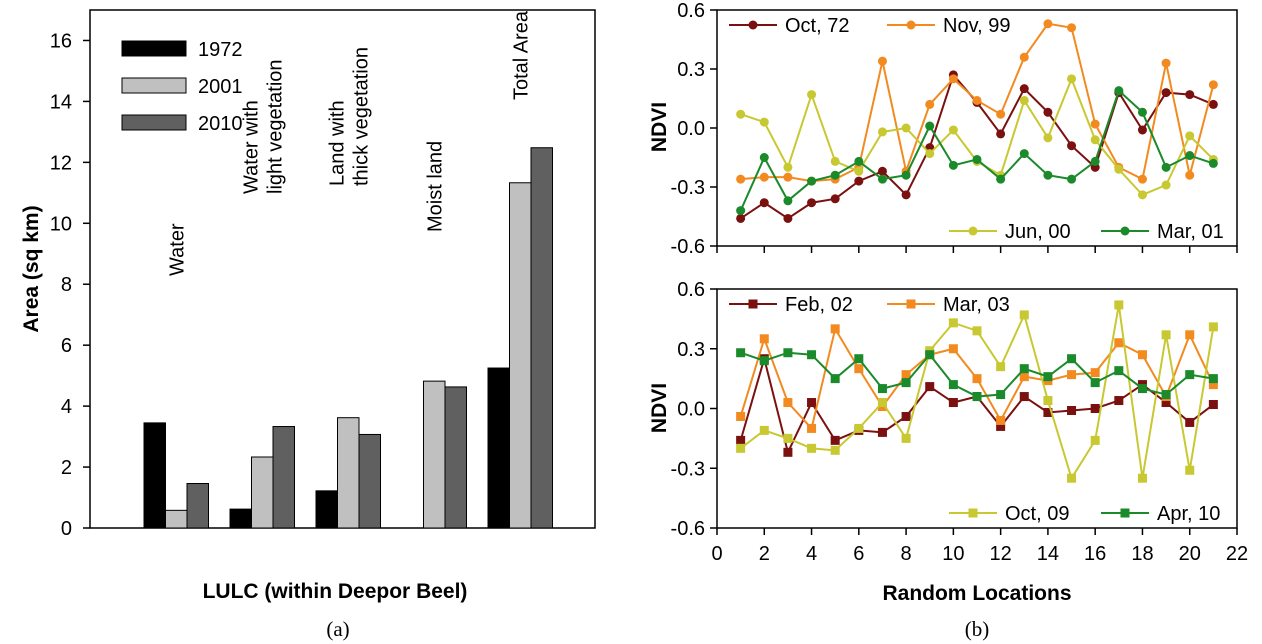 Image resolution: width=1262 pixels, height=644 pixels. Describe the element at coordinates (435, 186) in the screenshot. I see `category-label: Moist land` at that location.